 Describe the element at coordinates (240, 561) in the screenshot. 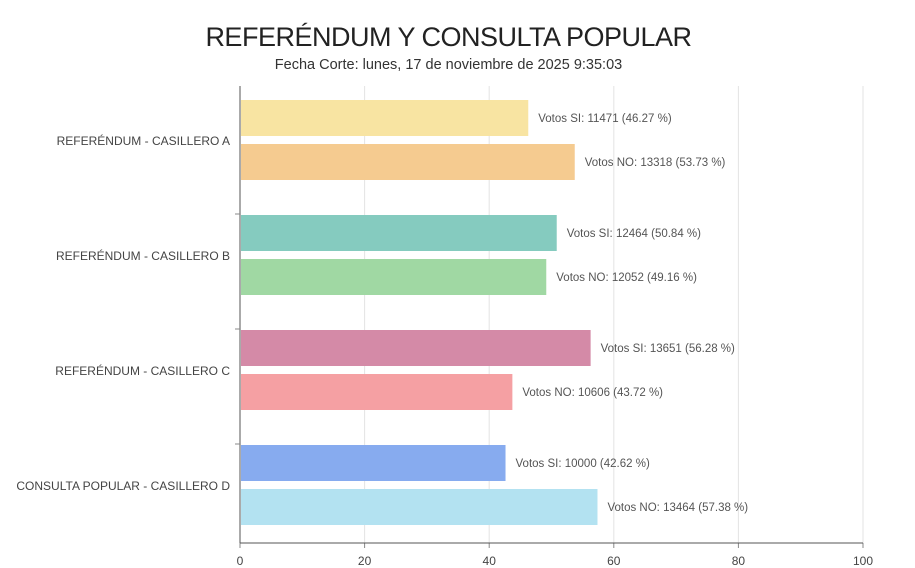

I see `x-tick-label: 0` at that location.